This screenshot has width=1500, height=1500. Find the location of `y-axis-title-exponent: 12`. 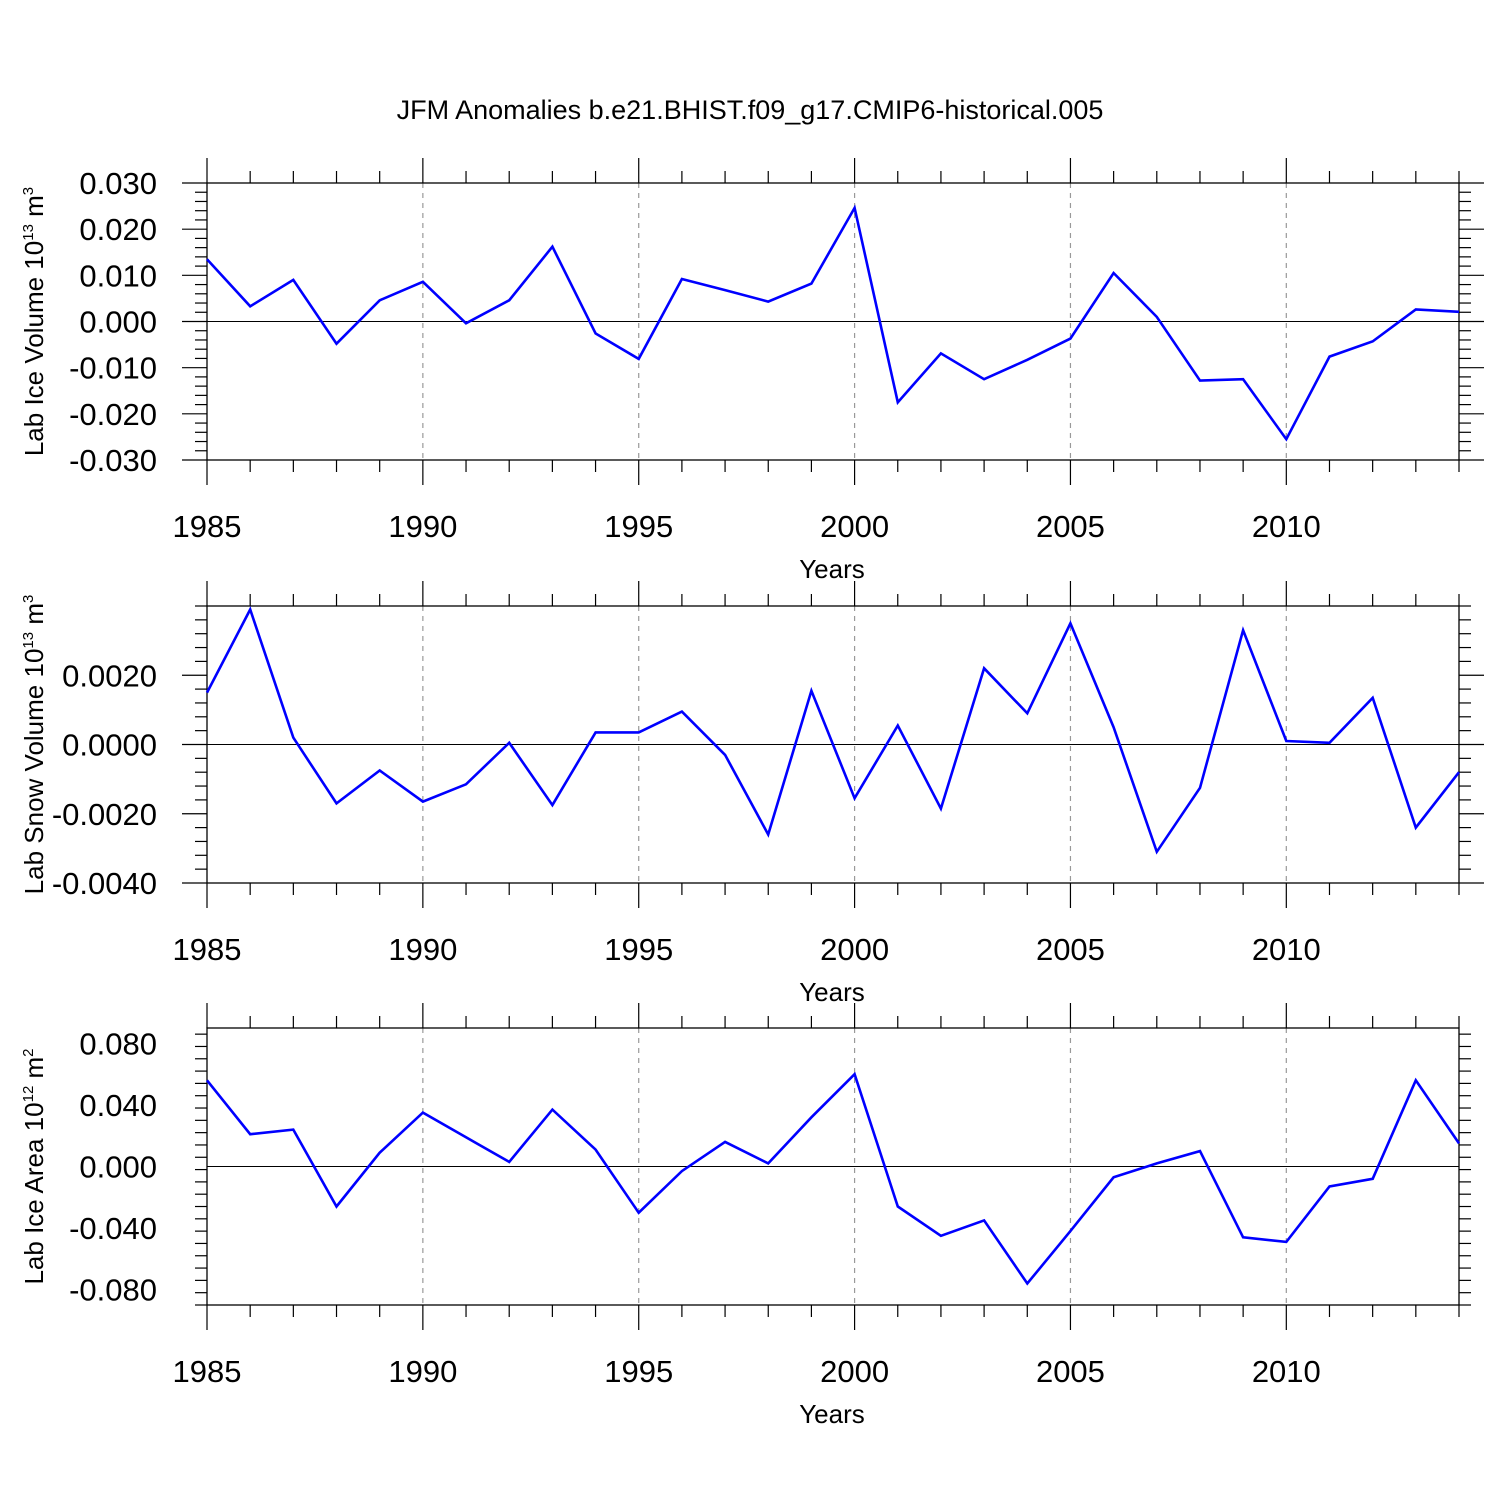

y-axis-title-exponent: 12 is located at coordinates (28, 1094).